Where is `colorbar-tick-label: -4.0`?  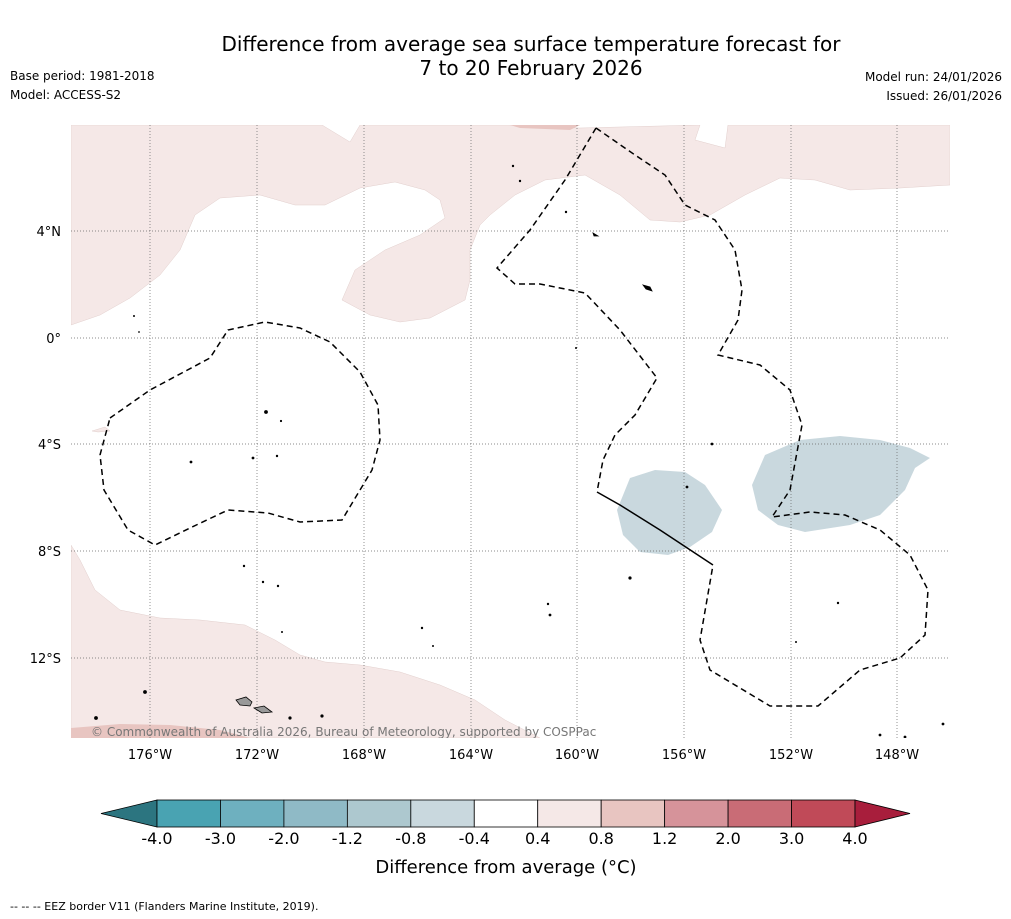
colorbar-tick-label: -4.0 is located at coordinates (156, 838).